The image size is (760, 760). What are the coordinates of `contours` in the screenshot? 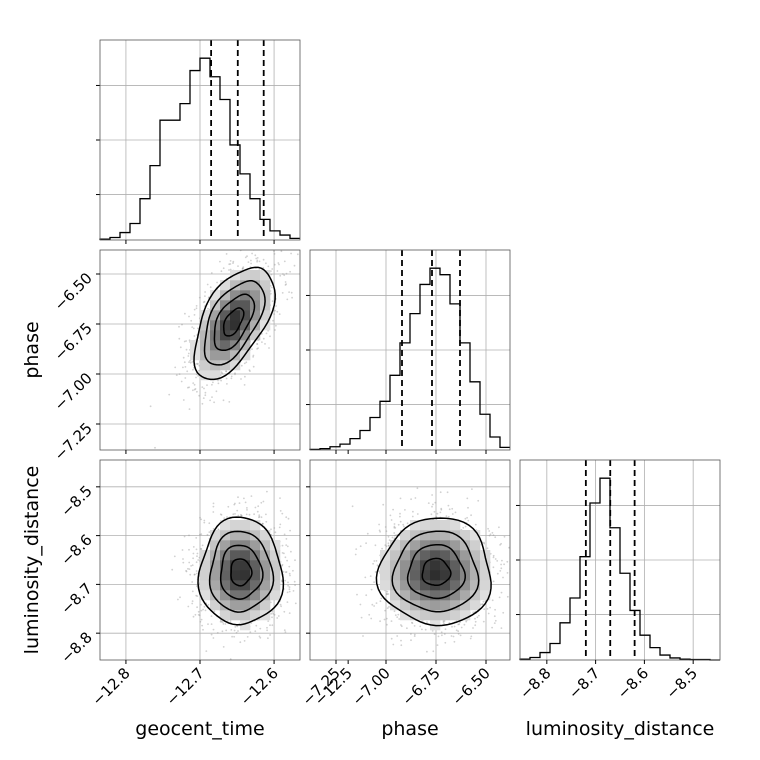 It's located at (241, 571).